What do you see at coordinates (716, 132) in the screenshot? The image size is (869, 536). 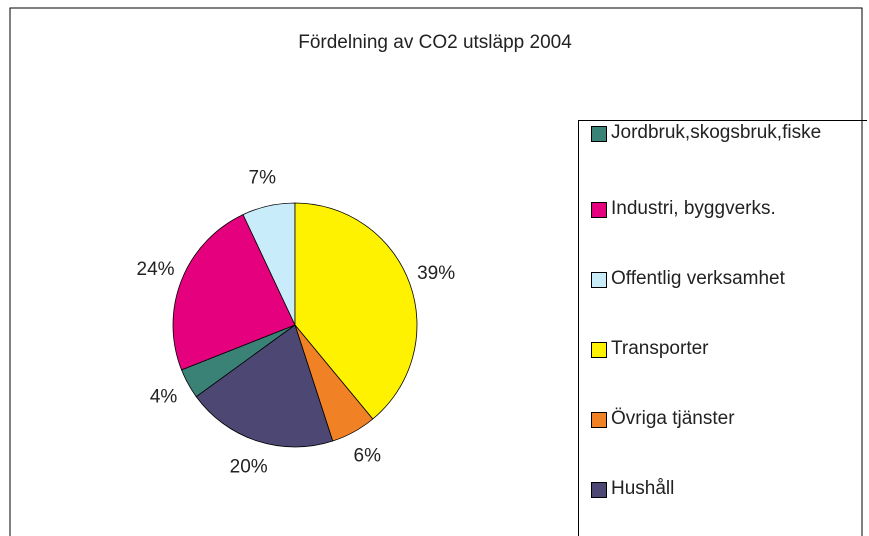 I see `legend-label: Jordbruk,skogsbruk,fiske` at bounding box center [716, 132].